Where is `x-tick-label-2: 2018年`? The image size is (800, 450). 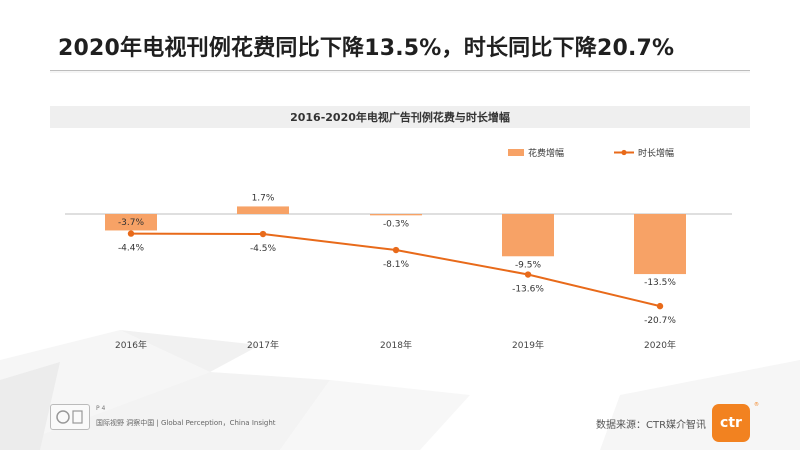 x-tick-label-2: 2018年 is located at coordinates (396, 345).